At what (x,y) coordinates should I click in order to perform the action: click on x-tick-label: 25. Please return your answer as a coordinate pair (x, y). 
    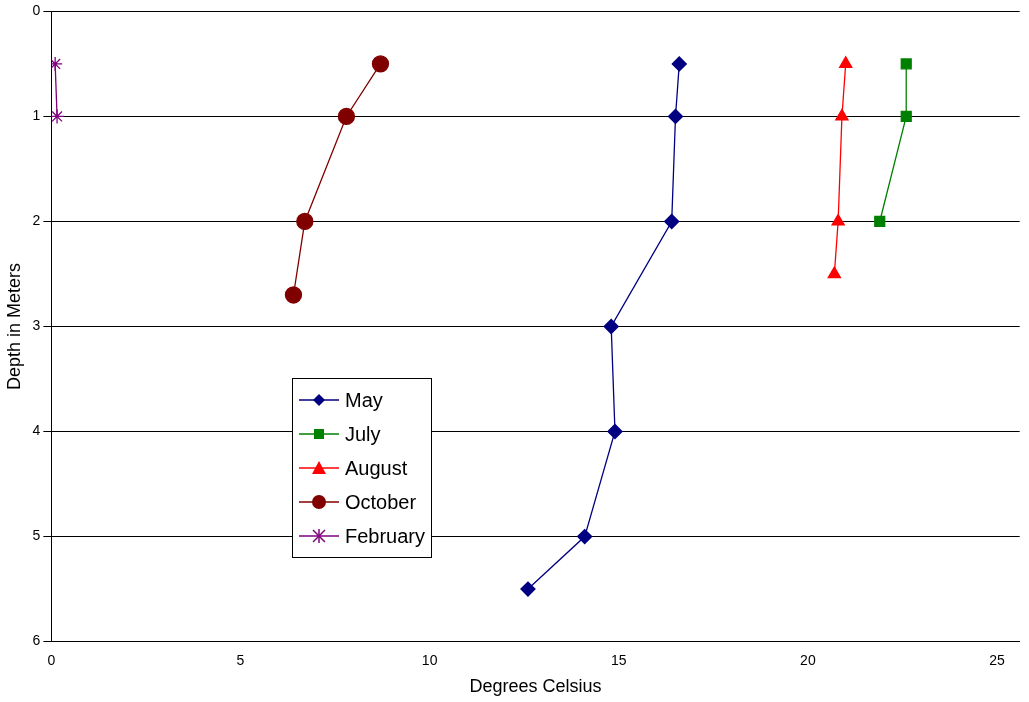
    Looking at the image, I should click on (997, 659).